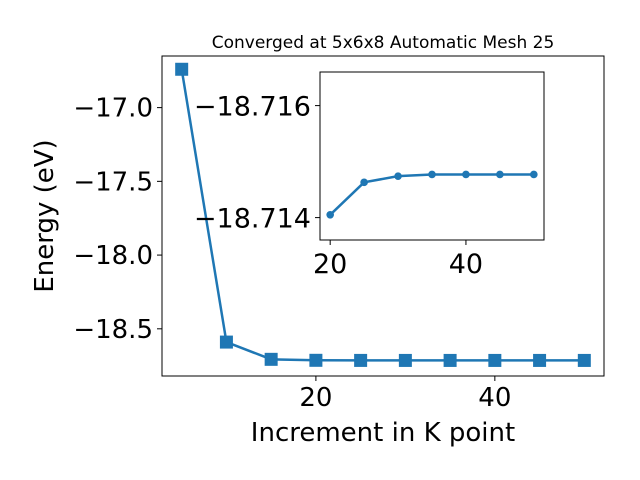 The height and width of the screenshot is (480, 640). What do you see at coordinates (113, 182) in the screenshot?
I see `y-tick-label: −17.5` at bounding box center [113, 182].